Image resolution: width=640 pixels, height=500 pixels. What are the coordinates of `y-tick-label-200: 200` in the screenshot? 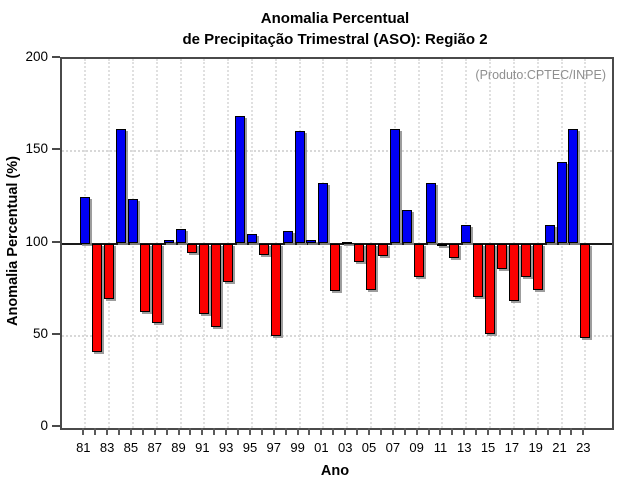 It's located at (36, 56).